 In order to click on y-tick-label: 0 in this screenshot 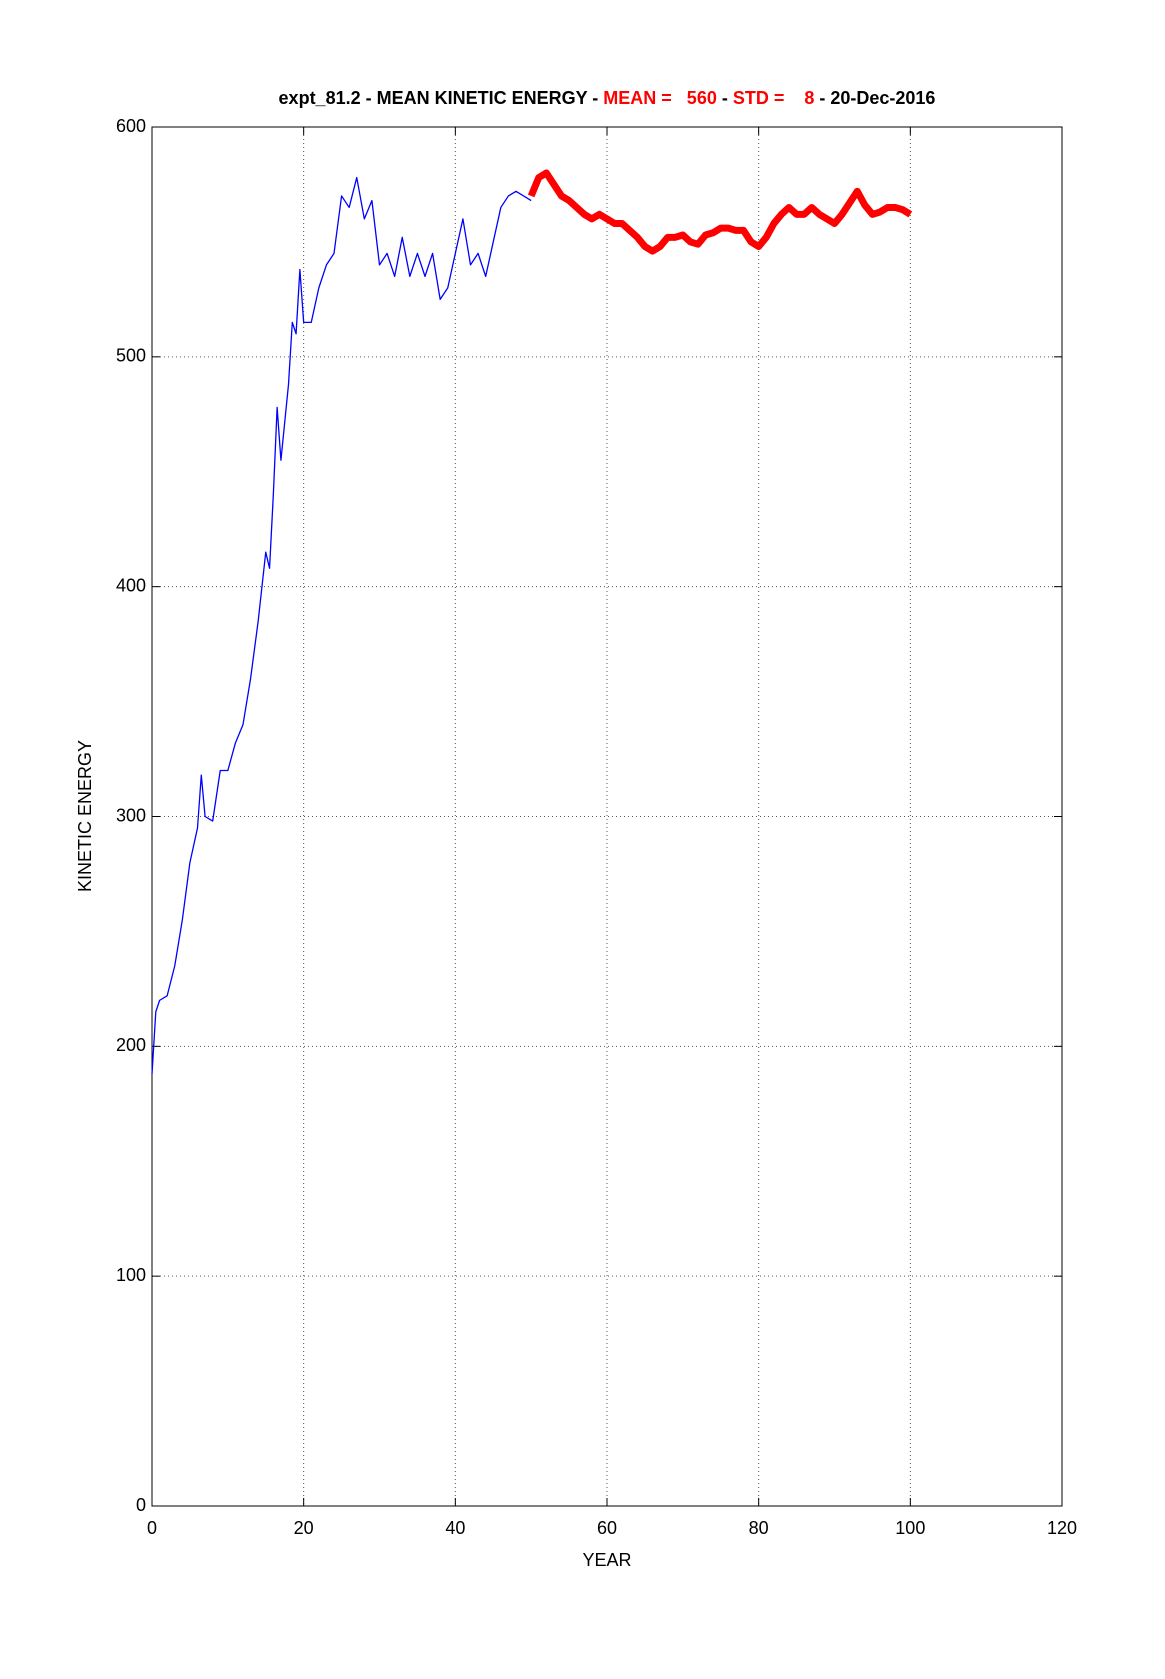, I will do `click(141, 1505)`.